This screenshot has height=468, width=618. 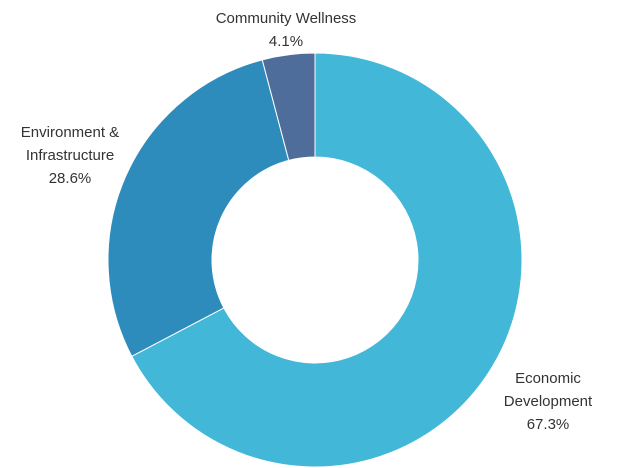 What do you see at coordinates (70, 132) in the screenshot?
I see `slice-category-label: Environment &` at bounding box center [70, 132].